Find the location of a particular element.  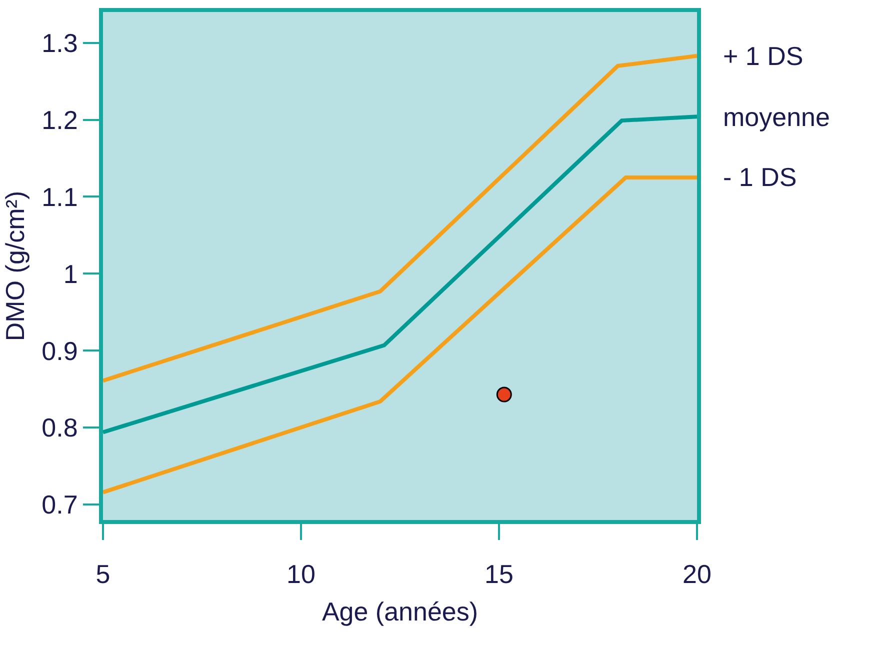

y-tick-label: 0.7 is located at coordinates (60, 505).